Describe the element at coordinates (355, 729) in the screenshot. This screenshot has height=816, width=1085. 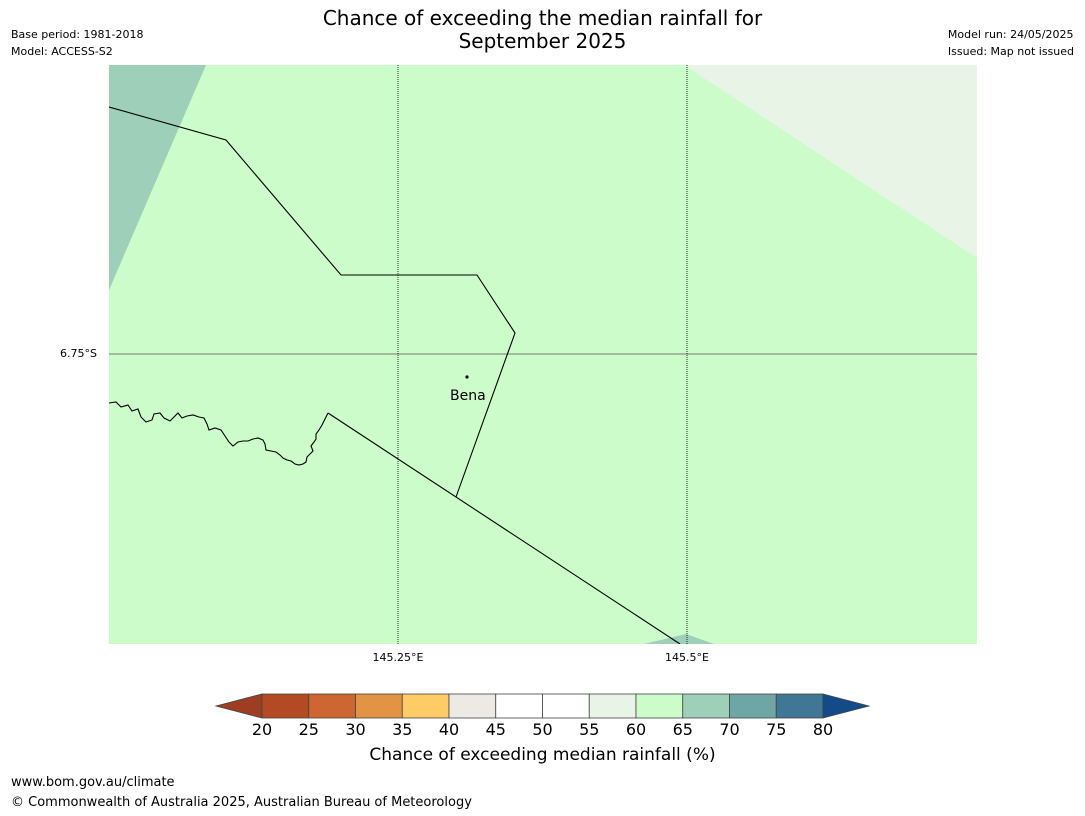
I see `colorbar-tick-label: 30` at that location.